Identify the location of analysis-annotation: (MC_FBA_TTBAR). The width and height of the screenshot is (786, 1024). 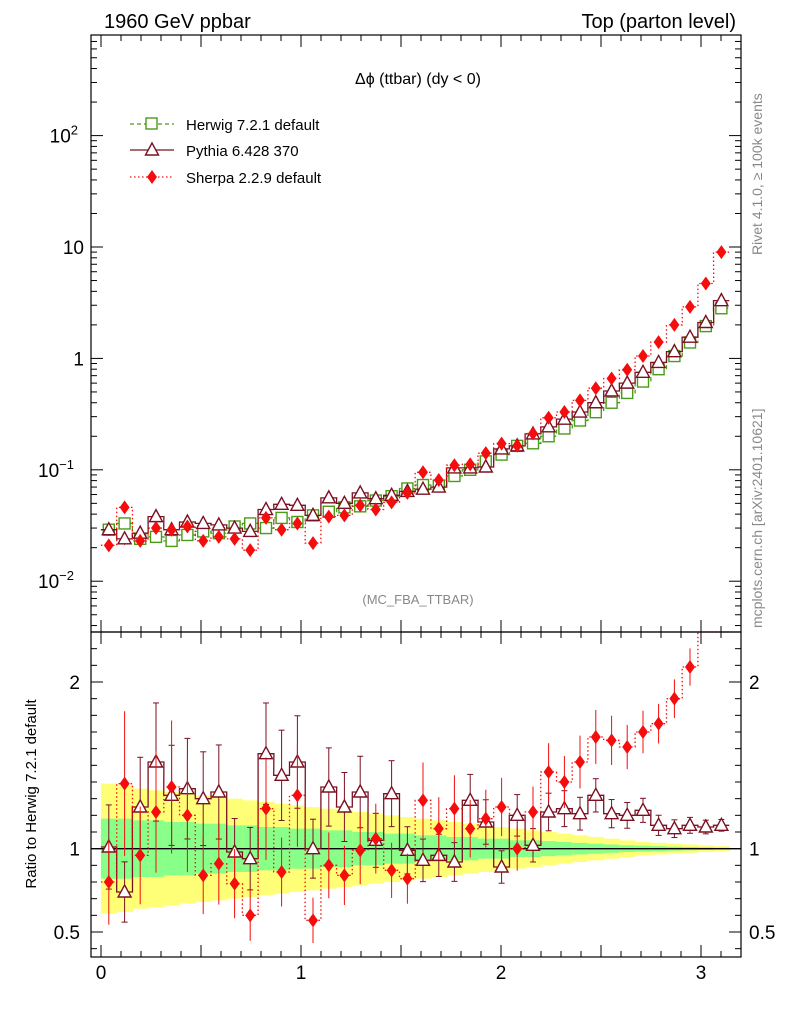
(417, 599).